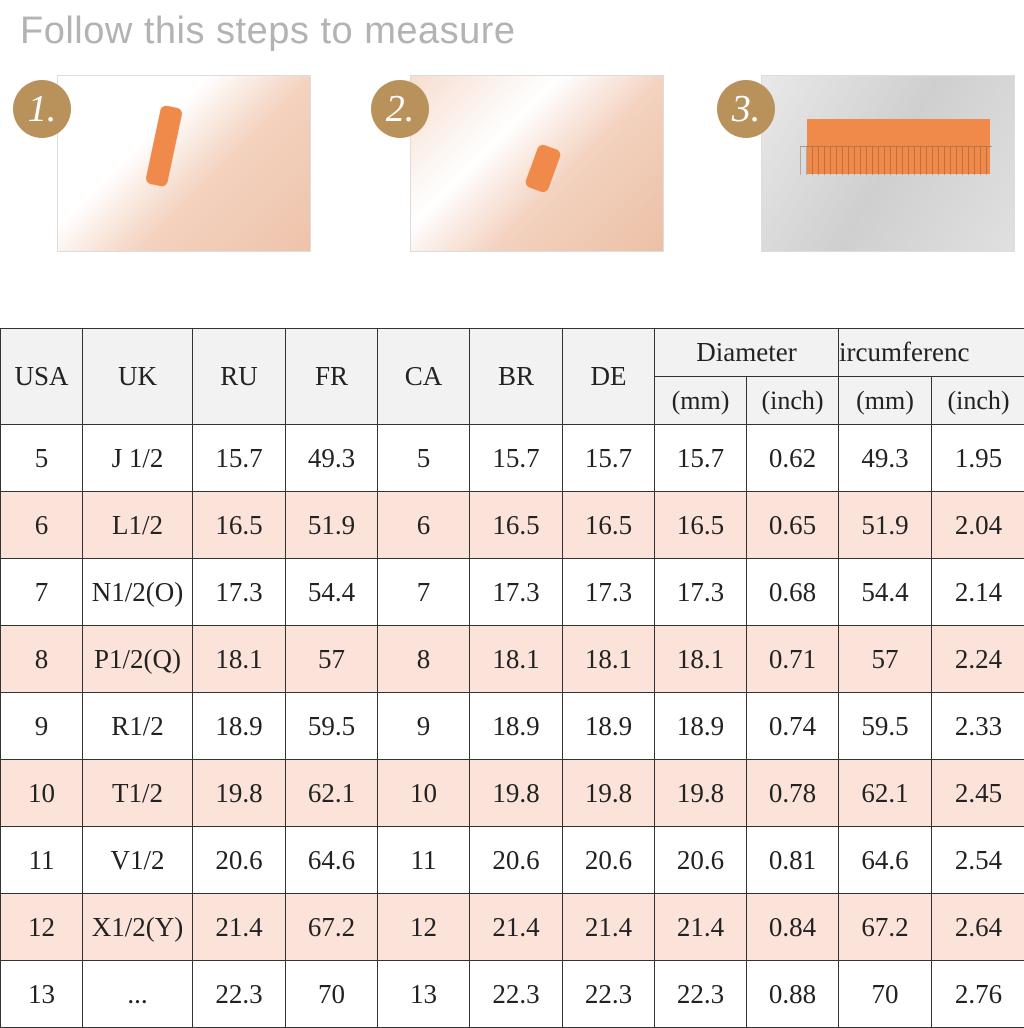 The height and width of the screenshot is (1028, 1024). Describe the element at coordinates (424, 793) in the screenshot. I see `cell-ca: 10` at that location.